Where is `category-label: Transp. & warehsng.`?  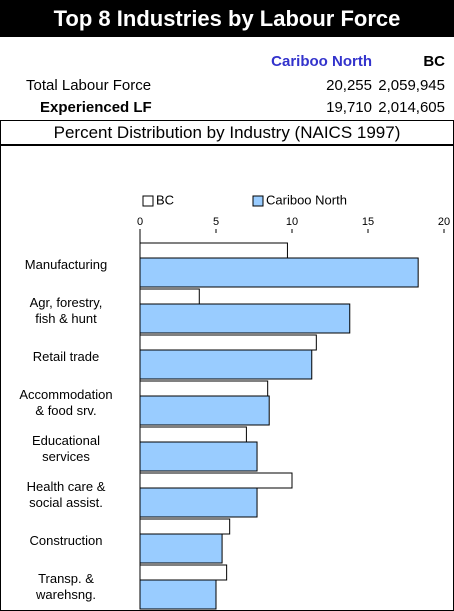 category-label: Transp. & warehsng. is located at coordinates (66, 586).